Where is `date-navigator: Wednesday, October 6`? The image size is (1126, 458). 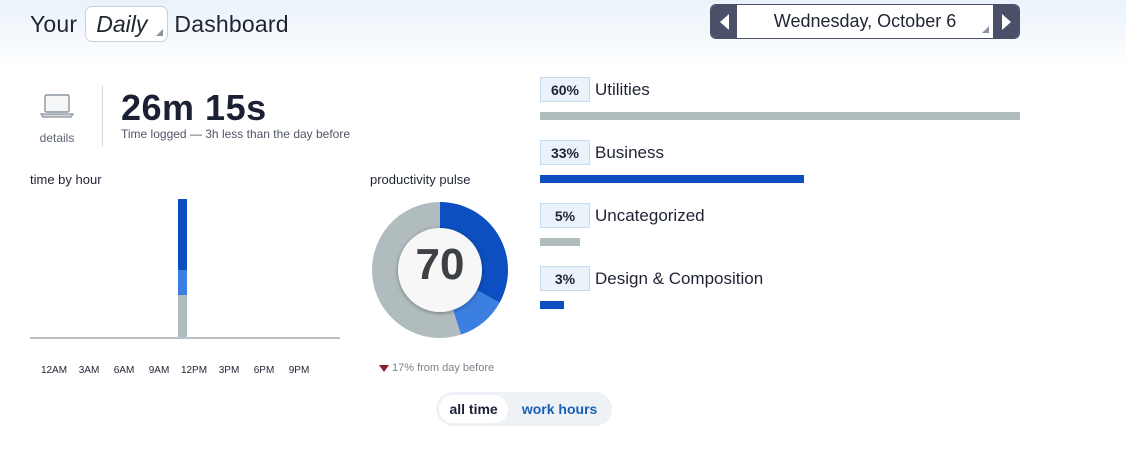
date-navigator: Wednesday, October 6 is located at coordinates (865, 21).